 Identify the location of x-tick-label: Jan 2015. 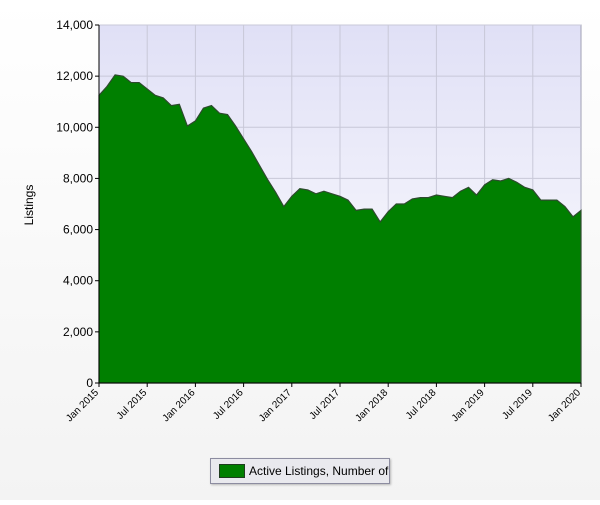
(82, 405).